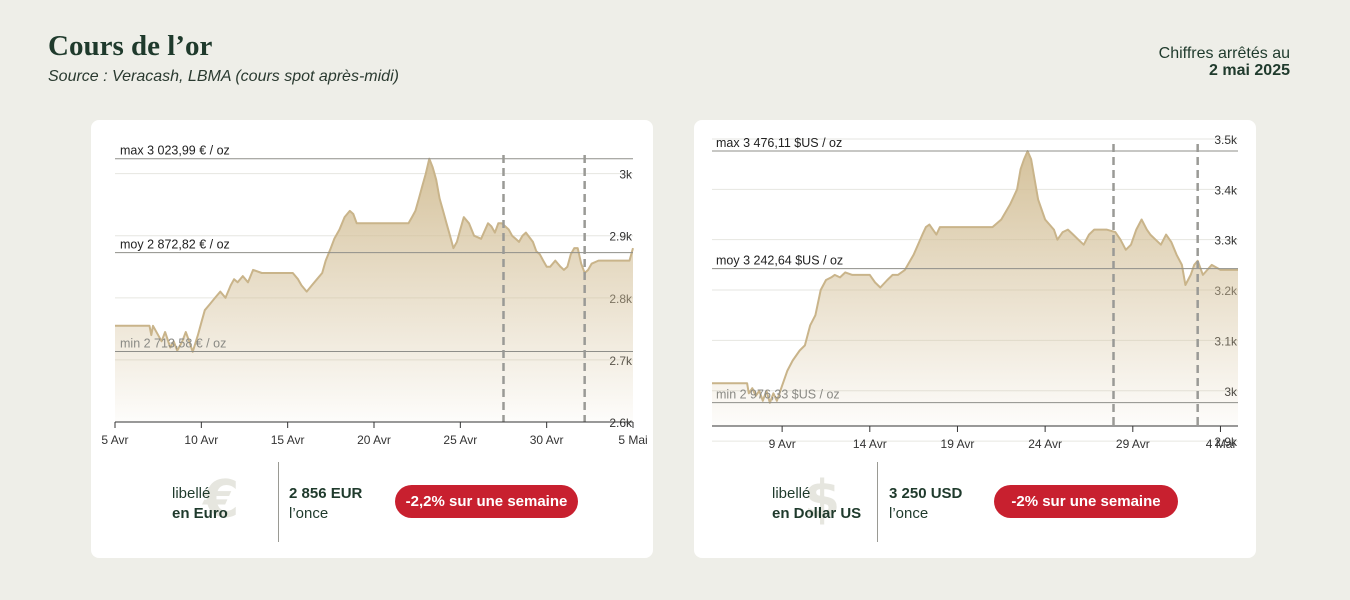 The width and height of the screenshot is (1350, 600). I want to click on min-reference-label: min 2 713,58 € / oz, so click(173, 343).